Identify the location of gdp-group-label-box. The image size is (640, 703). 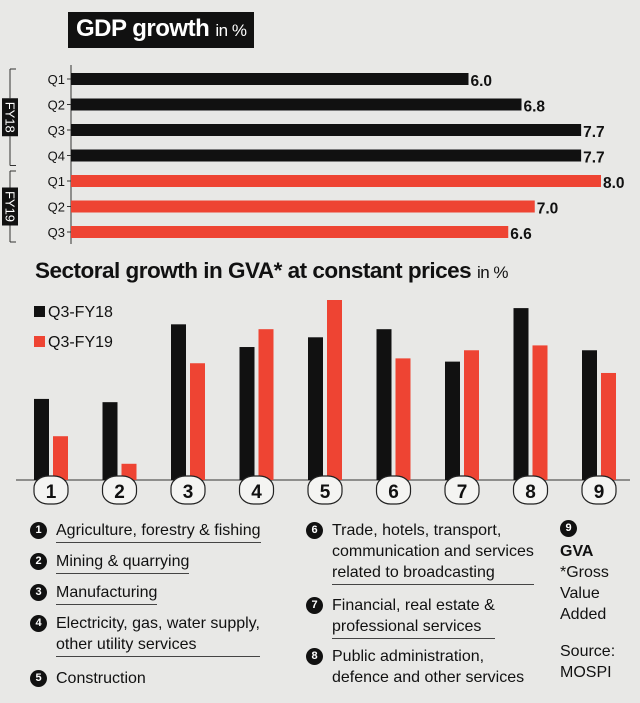
(10, 117).